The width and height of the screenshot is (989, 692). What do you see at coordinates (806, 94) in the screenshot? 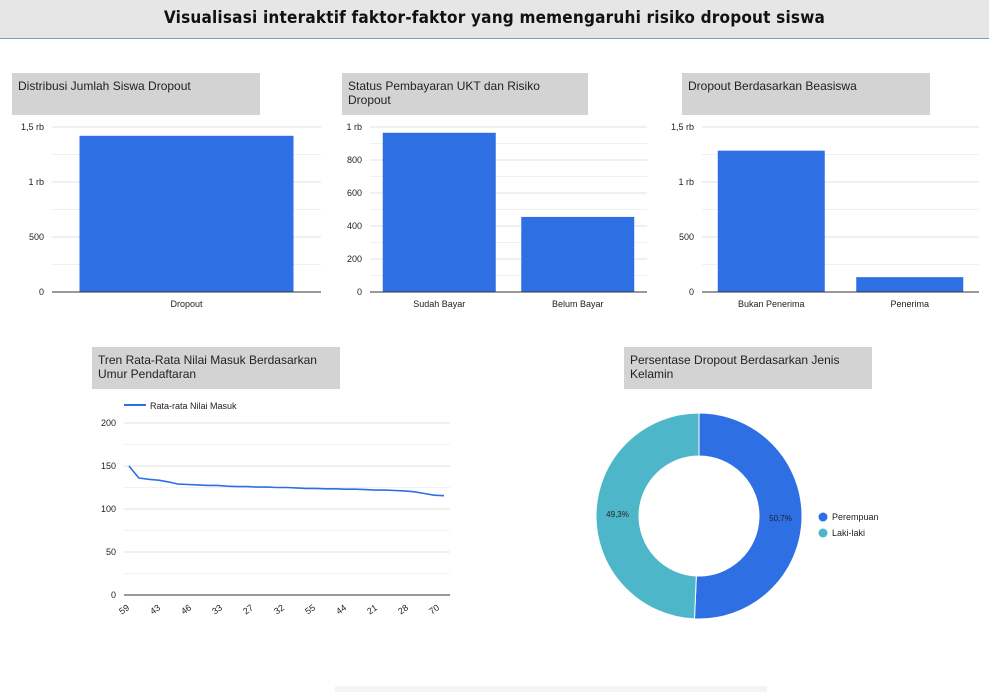
I see `chart-title-scholarship: Dropout Berdasarkan Beasiswa` at bounding box center [806, 94].